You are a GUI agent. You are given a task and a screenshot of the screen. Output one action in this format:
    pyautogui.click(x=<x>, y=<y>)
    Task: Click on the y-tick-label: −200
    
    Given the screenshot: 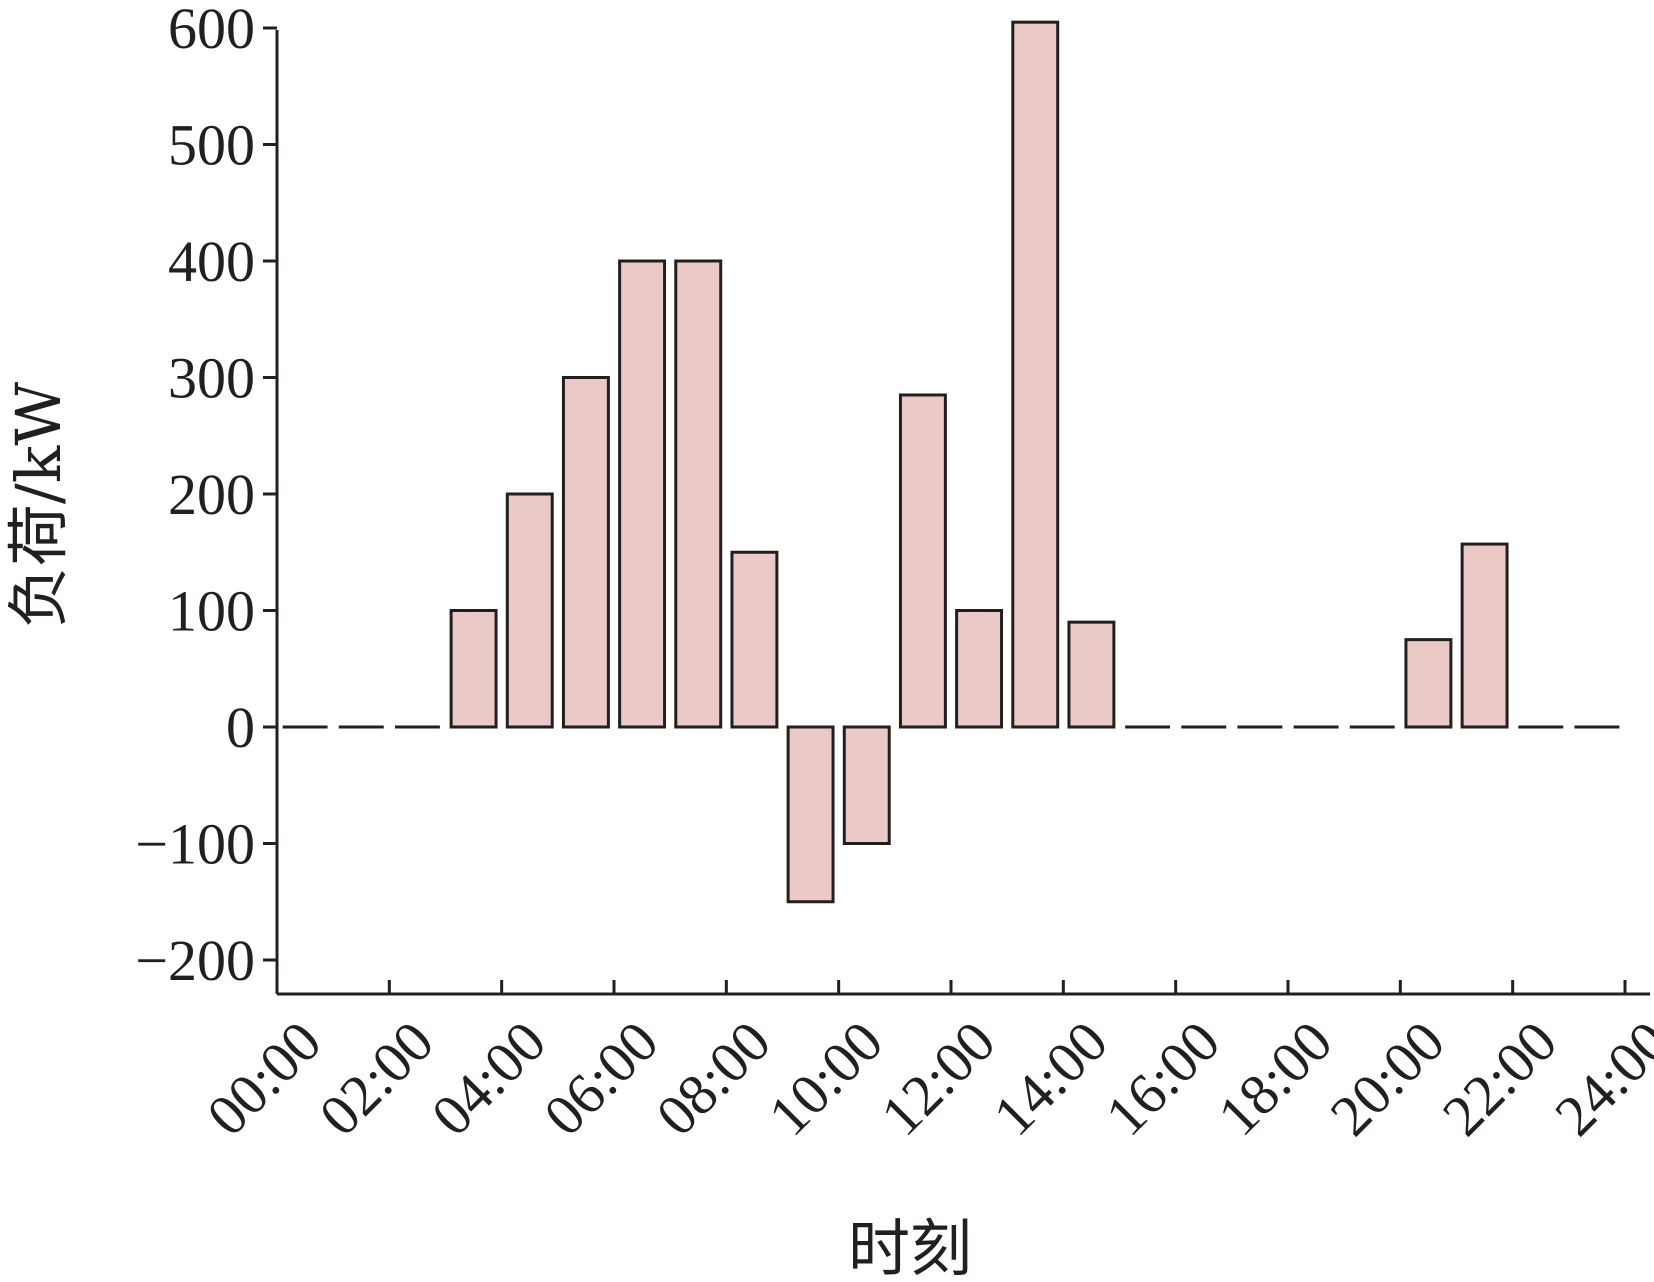 What is the action you would take?
    pyautogui.click(x=195, y=960)
    